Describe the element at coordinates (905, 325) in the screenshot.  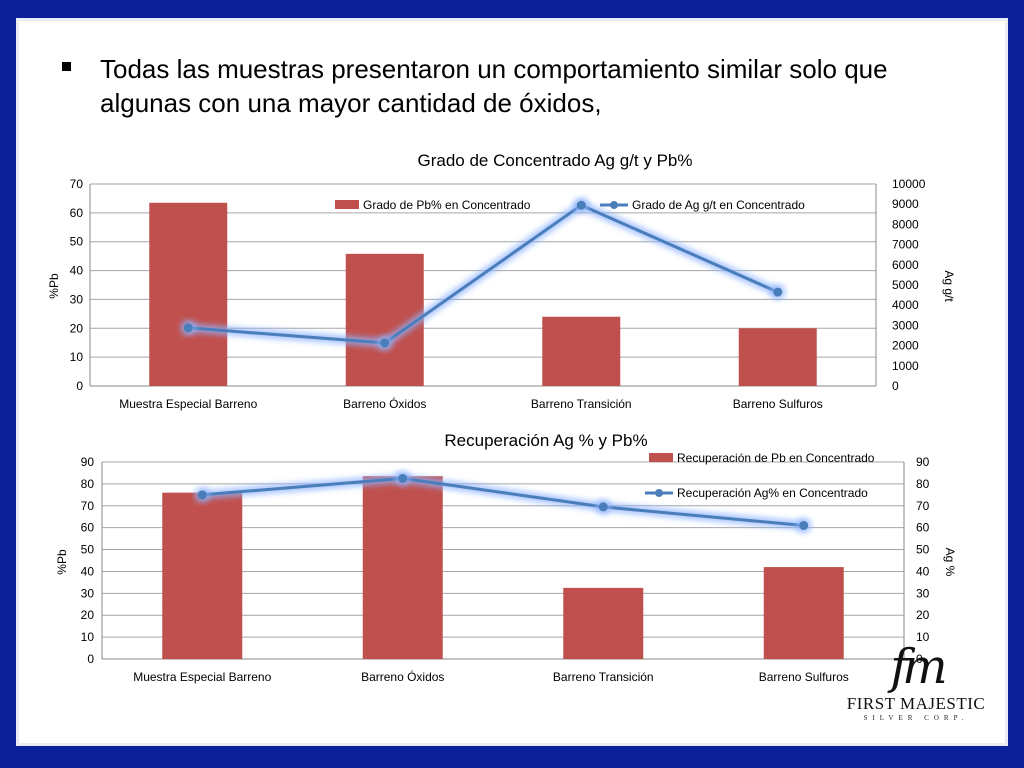
I see `right-axis-tick-label: 3000` at that location.